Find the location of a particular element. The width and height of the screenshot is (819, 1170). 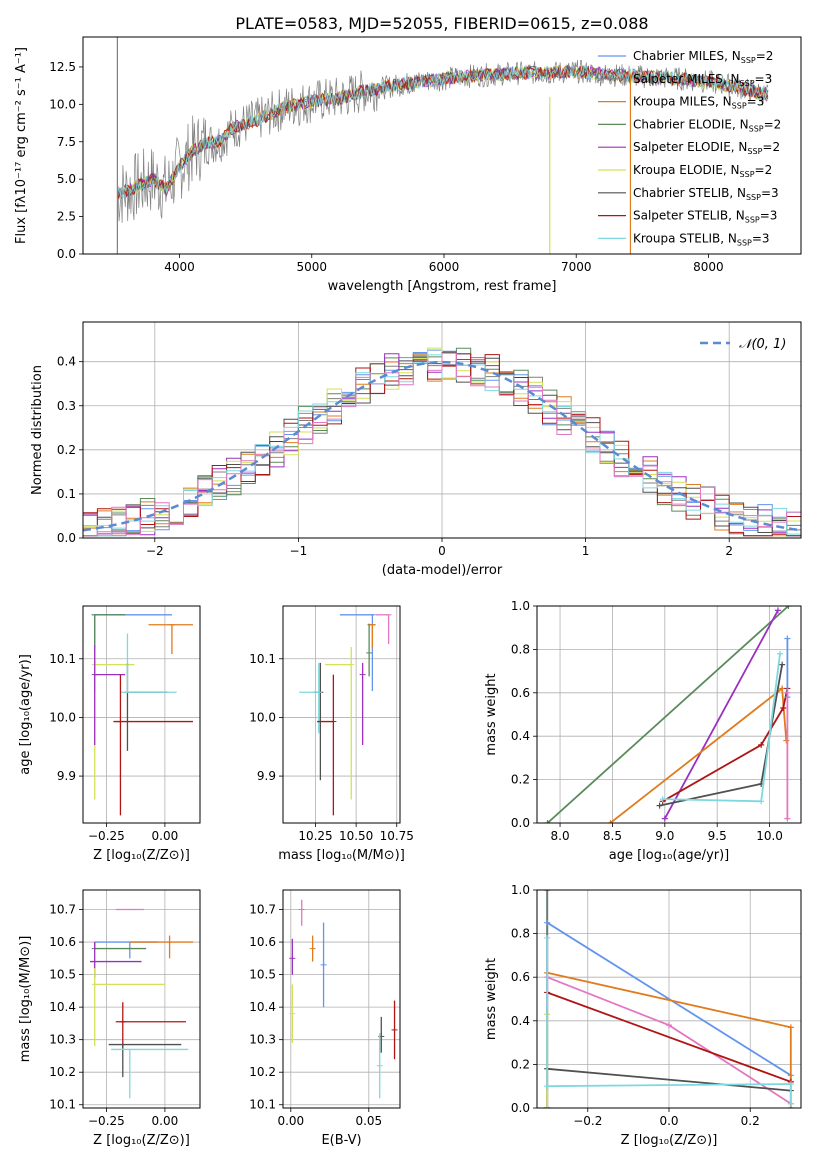

y-tick-label: 7.5 is located at coordinates (66, 142).